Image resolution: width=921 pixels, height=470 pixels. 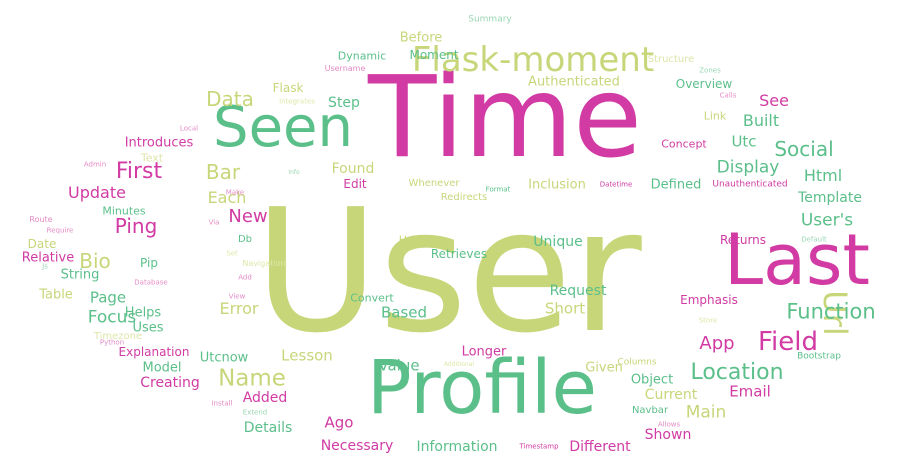 I want to click on word-necessary: Necessary, so click(x=357, y=446).